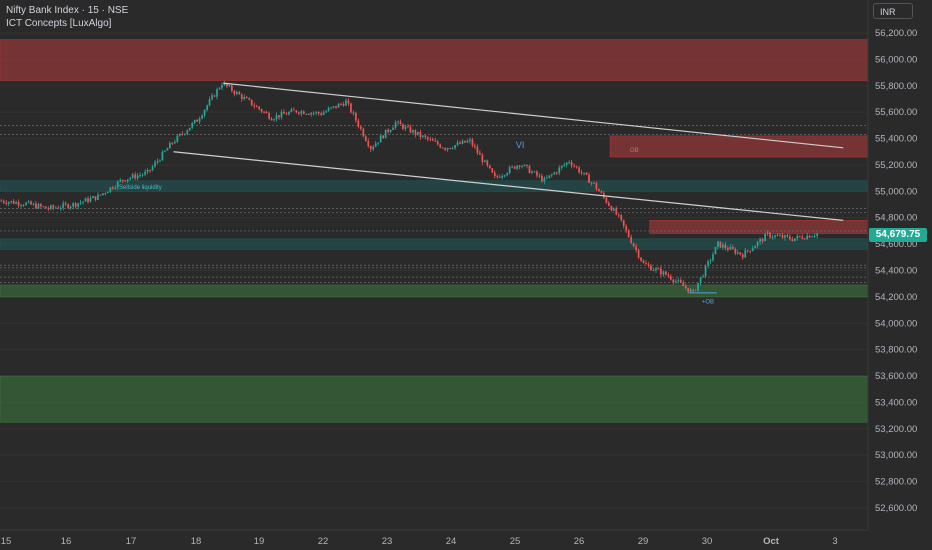 The width and height of the screenshot is (932, 550). Describe the element at coordinates (434, 399) in the screenshot. I see `bullish-zone` at that location.